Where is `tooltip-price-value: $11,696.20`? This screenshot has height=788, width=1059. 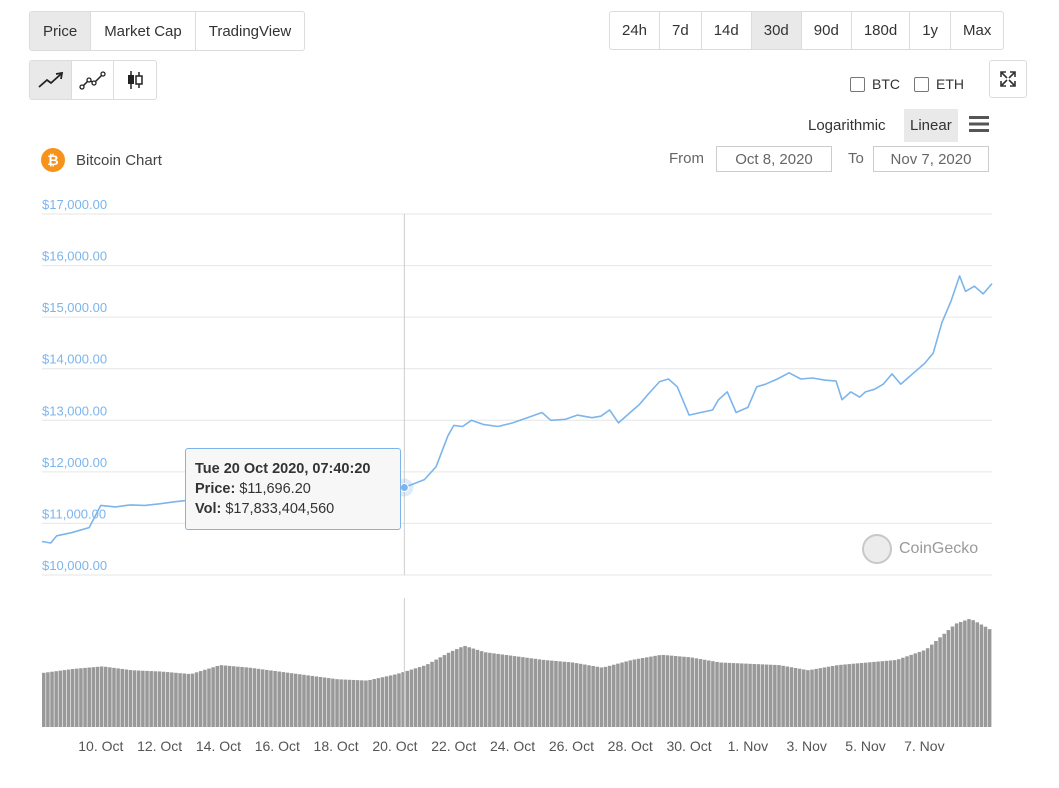
tooltip-price-value: $11,696.20 is located at coordinates (275, 489).